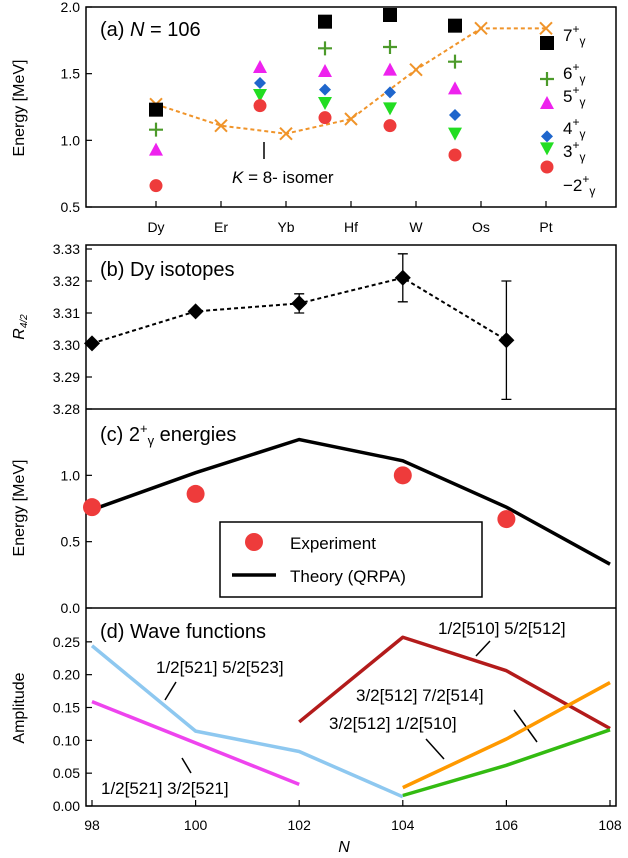 The image size is (628, 858). Describe the element at coordinates (71, 608) in the screenshot. I see `panel-c-ytick-label: 0.0` at that location.